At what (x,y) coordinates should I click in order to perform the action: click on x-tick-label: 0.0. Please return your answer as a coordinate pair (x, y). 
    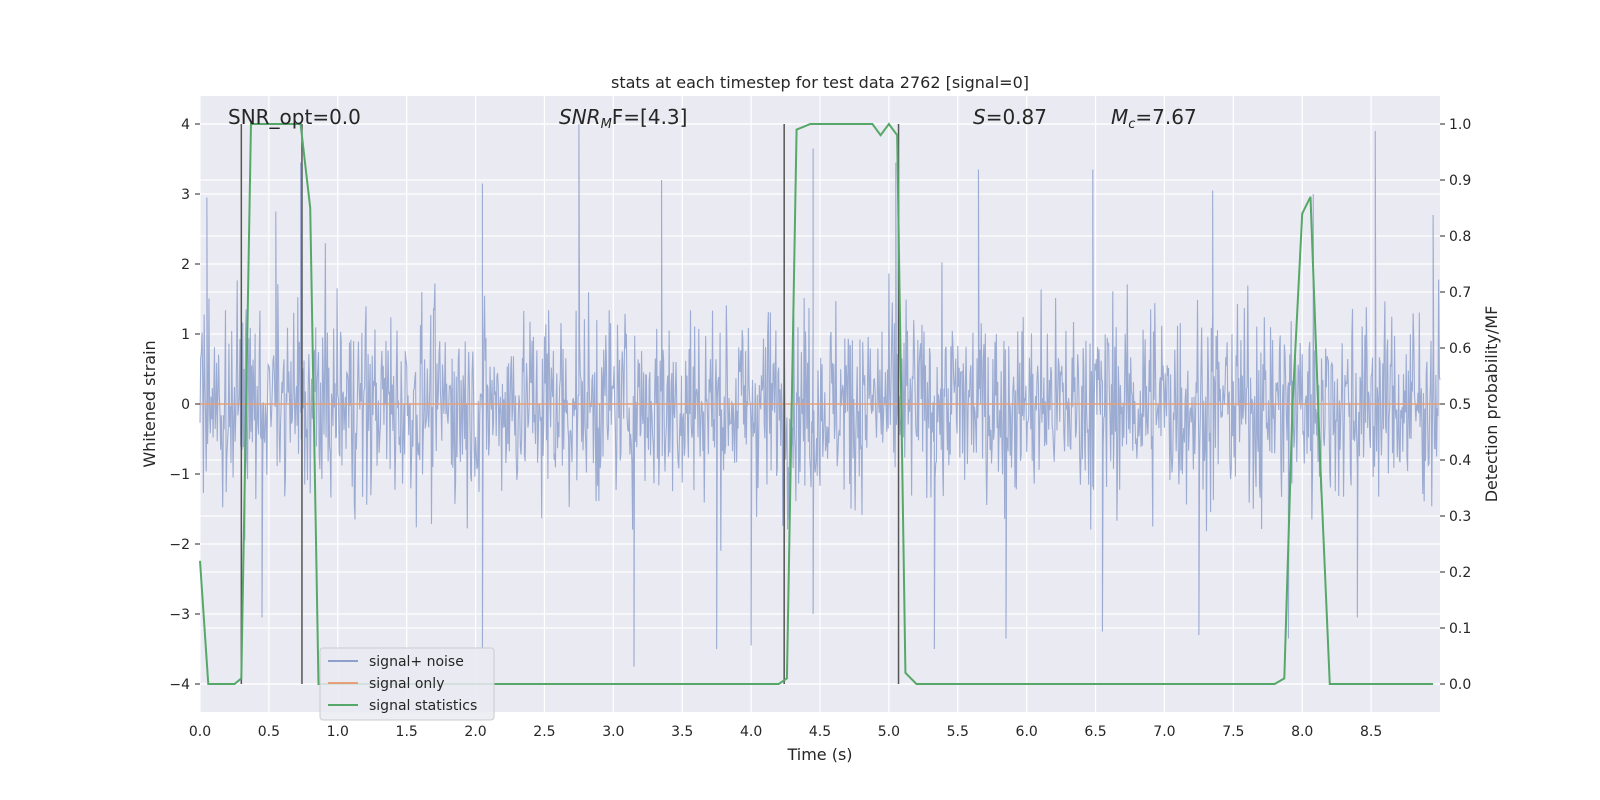
    Looking at the image, I should click on (200, 732).